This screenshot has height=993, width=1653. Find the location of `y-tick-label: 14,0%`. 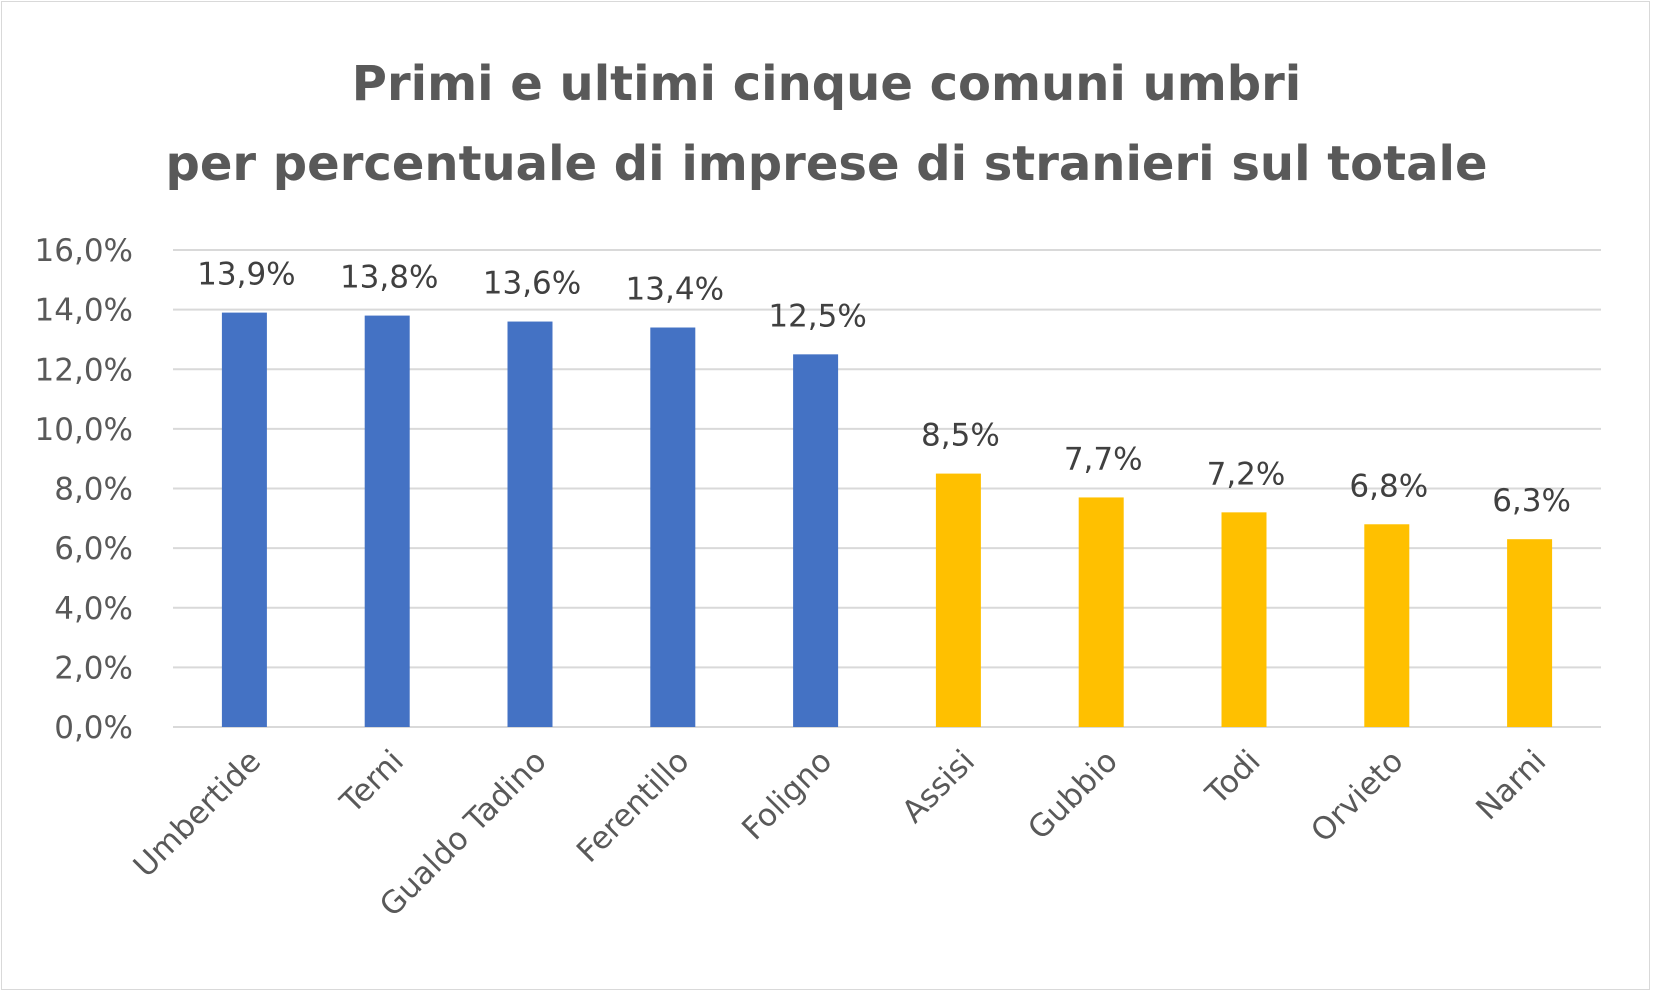

y-tick-label: 14,0% is located at coordinates (84, 311).